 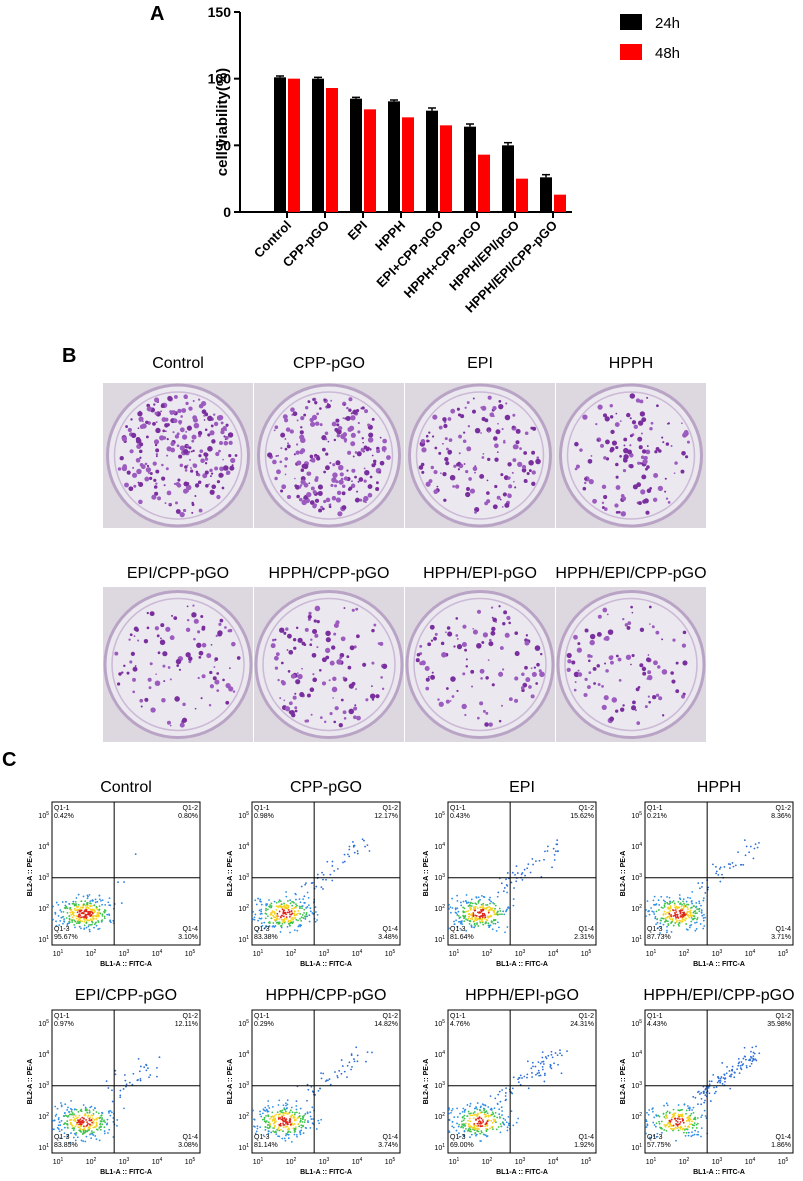 I want to click on x-tick-label: 10⁴, so click(x=357, y=953).